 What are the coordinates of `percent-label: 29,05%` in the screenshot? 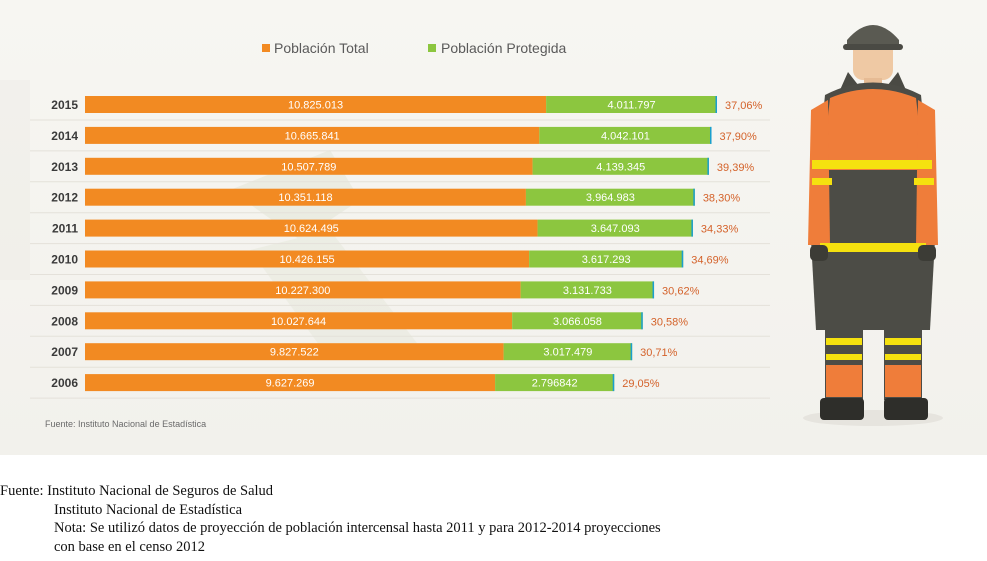 It's located at (641, 384).